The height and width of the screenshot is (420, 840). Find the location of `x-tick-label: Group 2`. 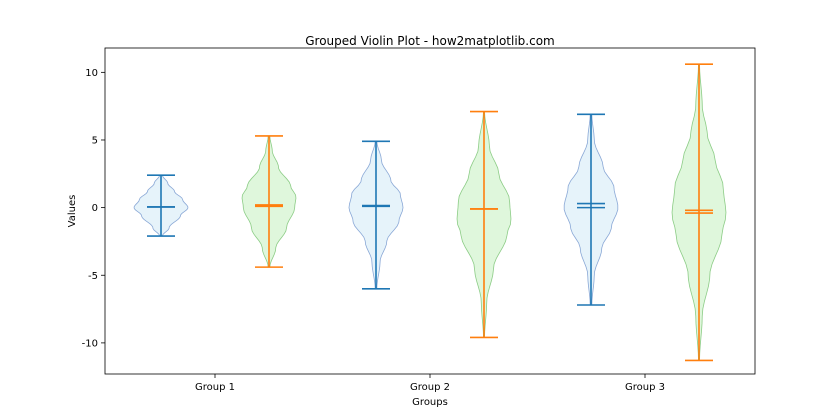

x-tick-label: Group 2 is located at coordinates (430, 387).